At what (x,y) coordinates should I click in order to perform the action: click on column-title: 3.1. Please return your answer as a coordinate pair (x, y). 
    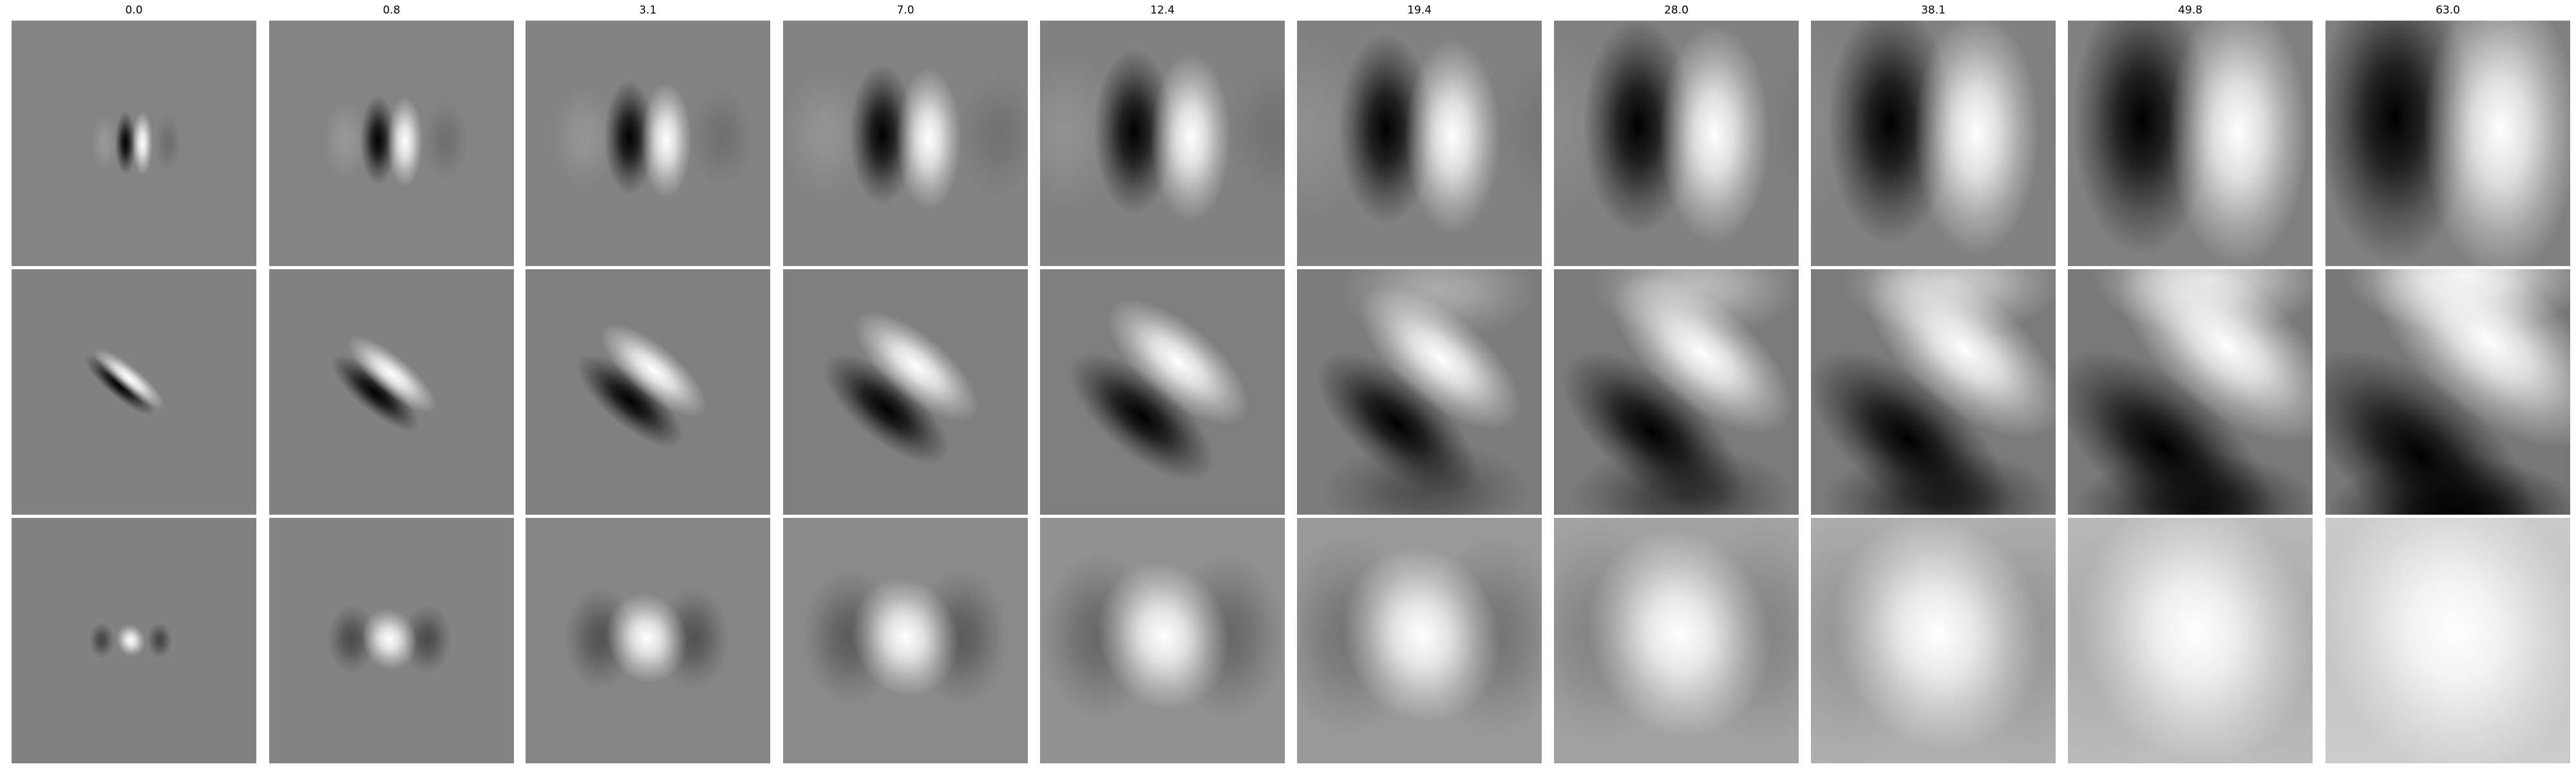
    Looking at the image, I should click on (648, 10).